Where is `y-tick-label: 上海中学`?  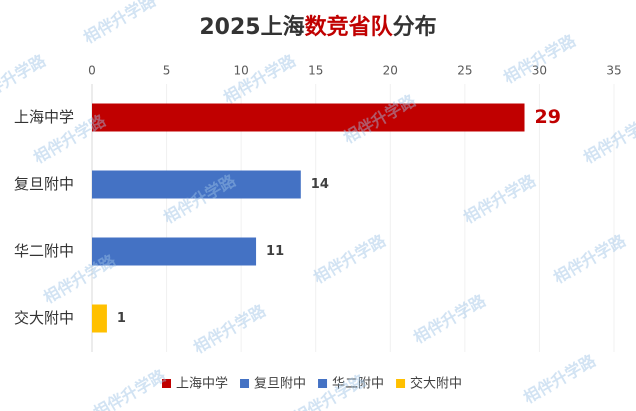
y-tick-label: 上海中学 is located at coordinates (44, 117).